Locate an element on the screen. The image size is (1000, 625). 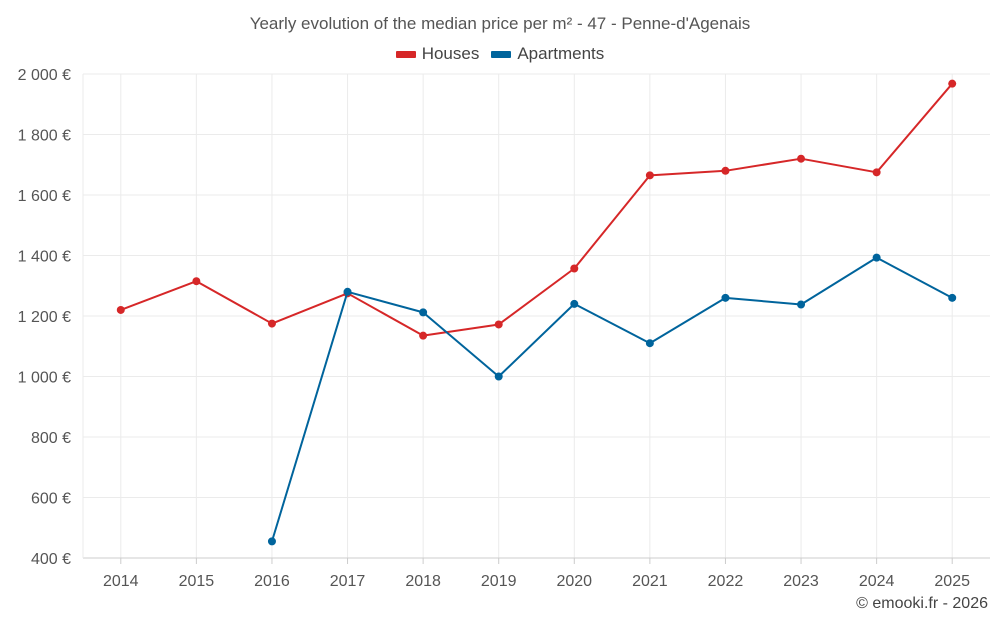
x-tick-label: 2016 is located at coordinates (272, 581).